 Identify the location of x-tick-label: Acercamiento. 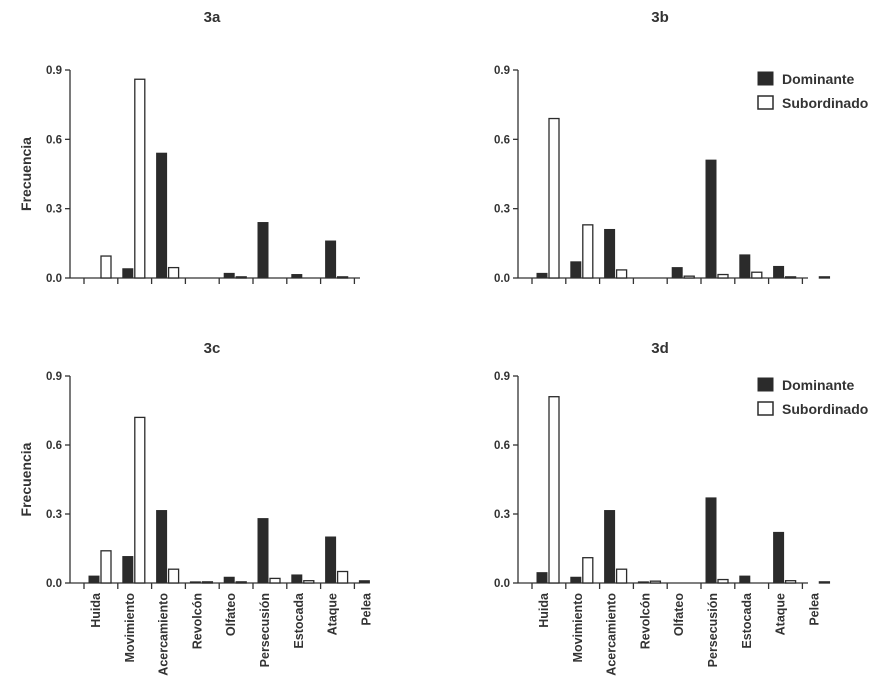
(612, 634).